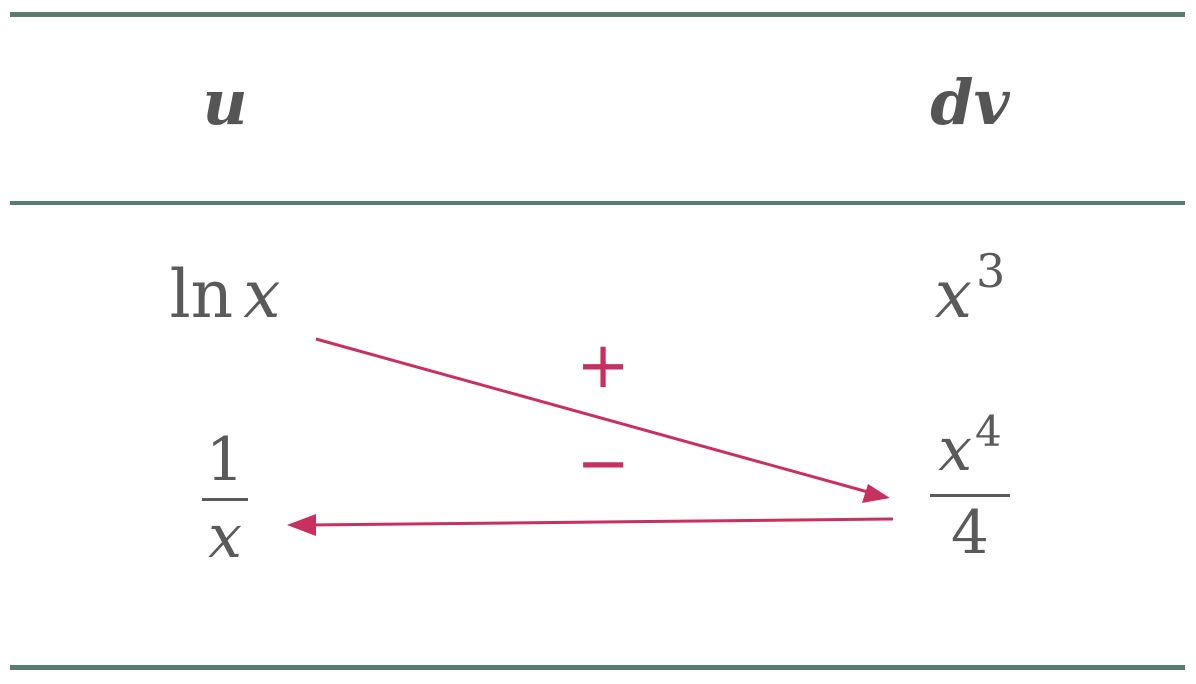  I want to click on u2-denominator: x, so click(225, 537).